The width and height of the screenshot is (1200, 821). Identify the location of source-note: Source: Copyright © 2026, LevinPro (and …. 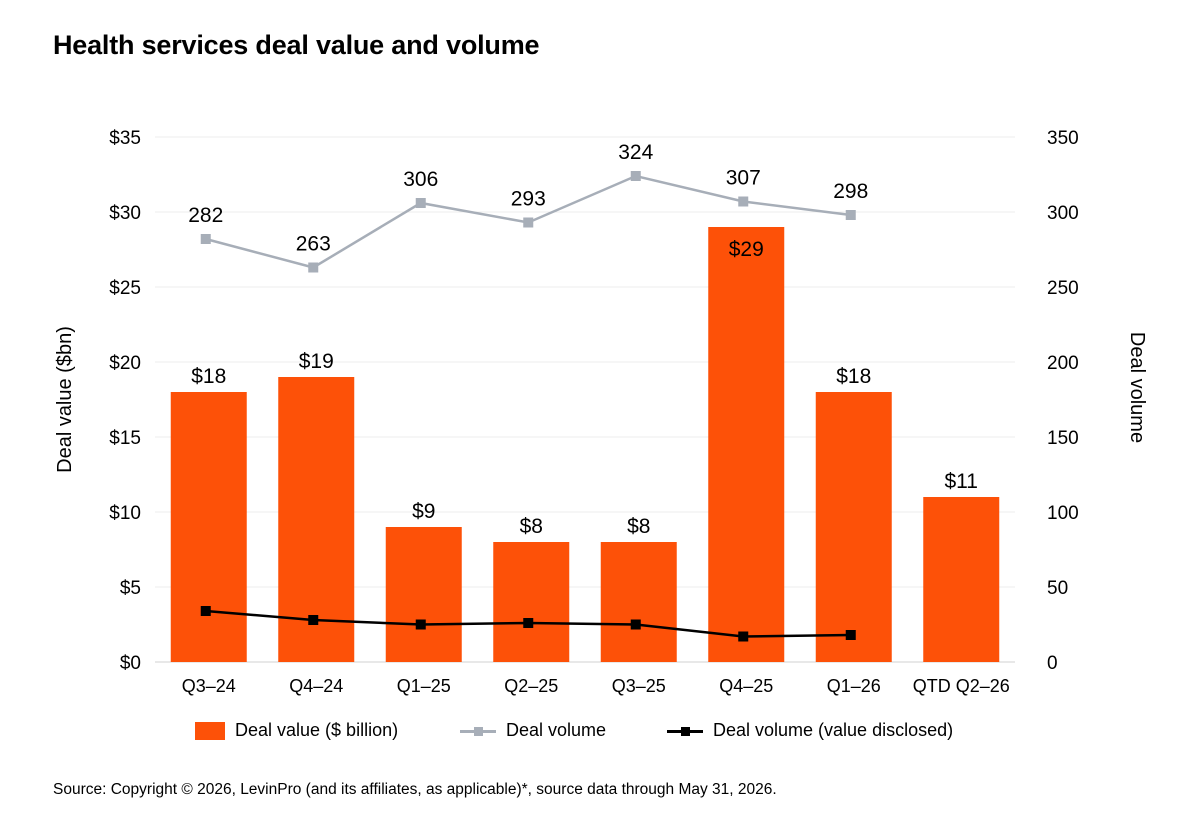
(415, 789).